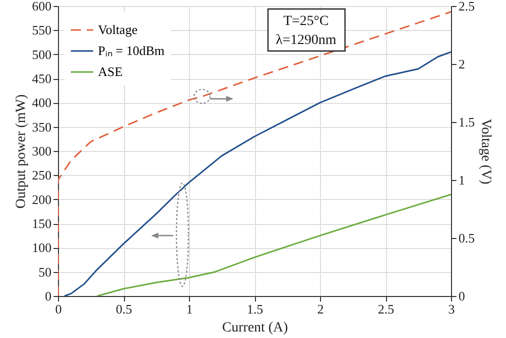 The image size is (506, 338). I want to click on x-axis-title: Current (A), so click(255, 328).